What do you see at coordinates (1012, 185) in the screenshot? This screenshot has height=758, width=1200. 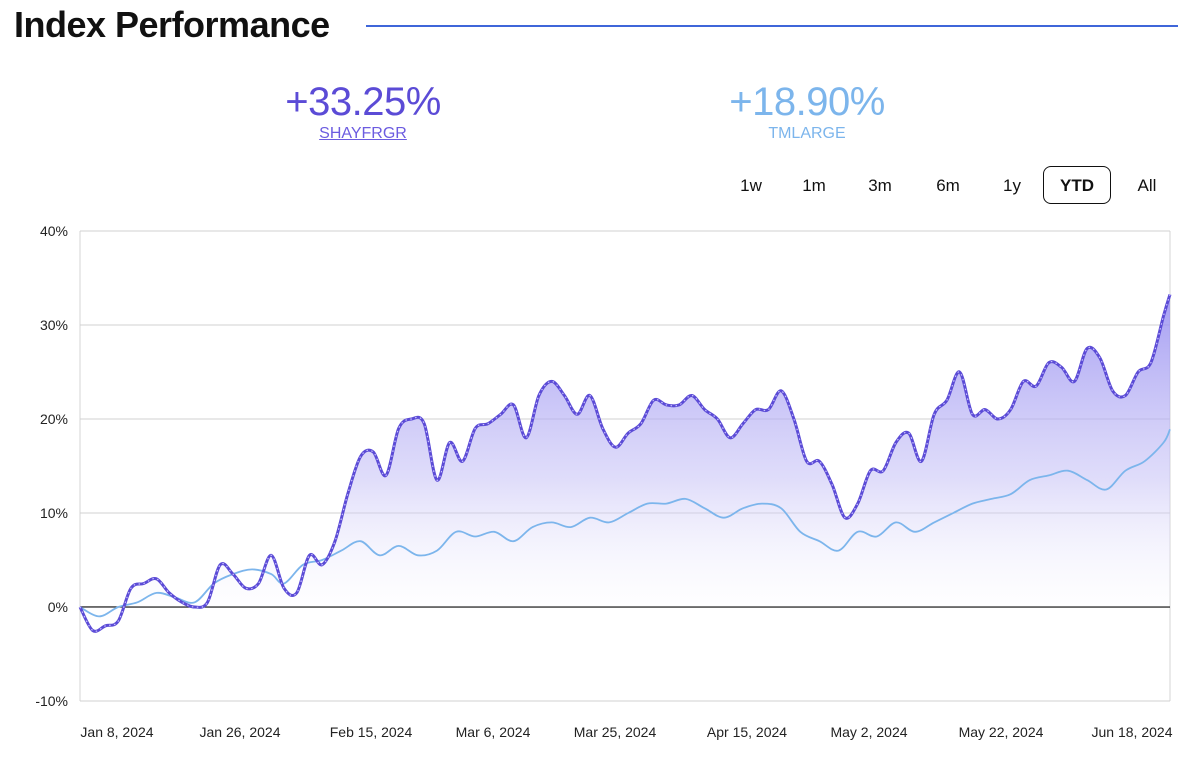 I see `range-button-1y: 1y` at bounding box center [1012, 185].